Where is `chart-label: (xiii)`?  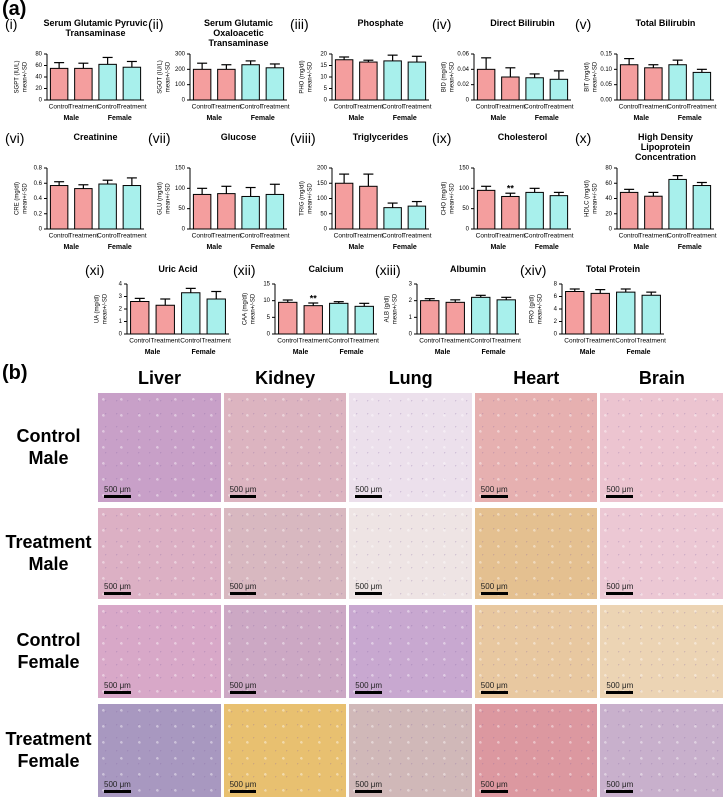
chart-label: (xiii) is located at coordinates (388, 270).